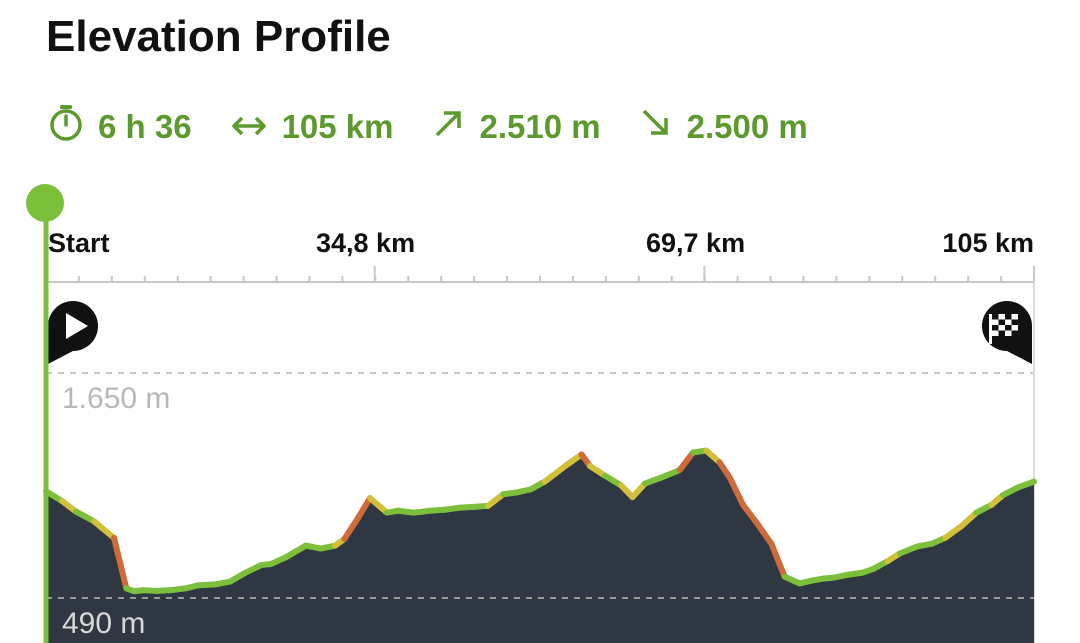  I want to click on stat-distance: 105 km, so click(312, 127).